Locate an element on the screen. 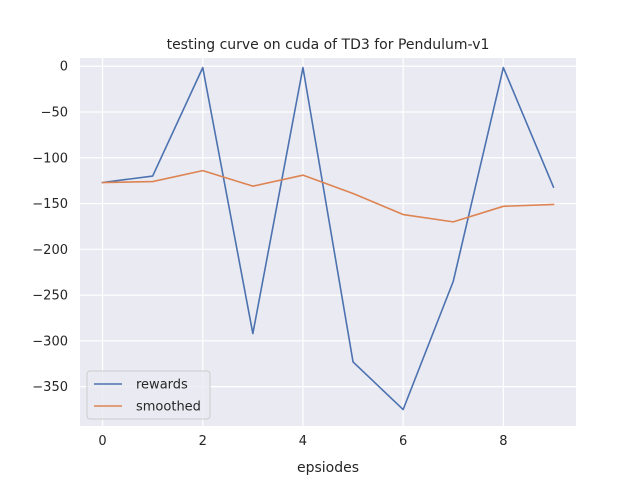  x-tick-label: 8 is located at coordinates (503, 441).